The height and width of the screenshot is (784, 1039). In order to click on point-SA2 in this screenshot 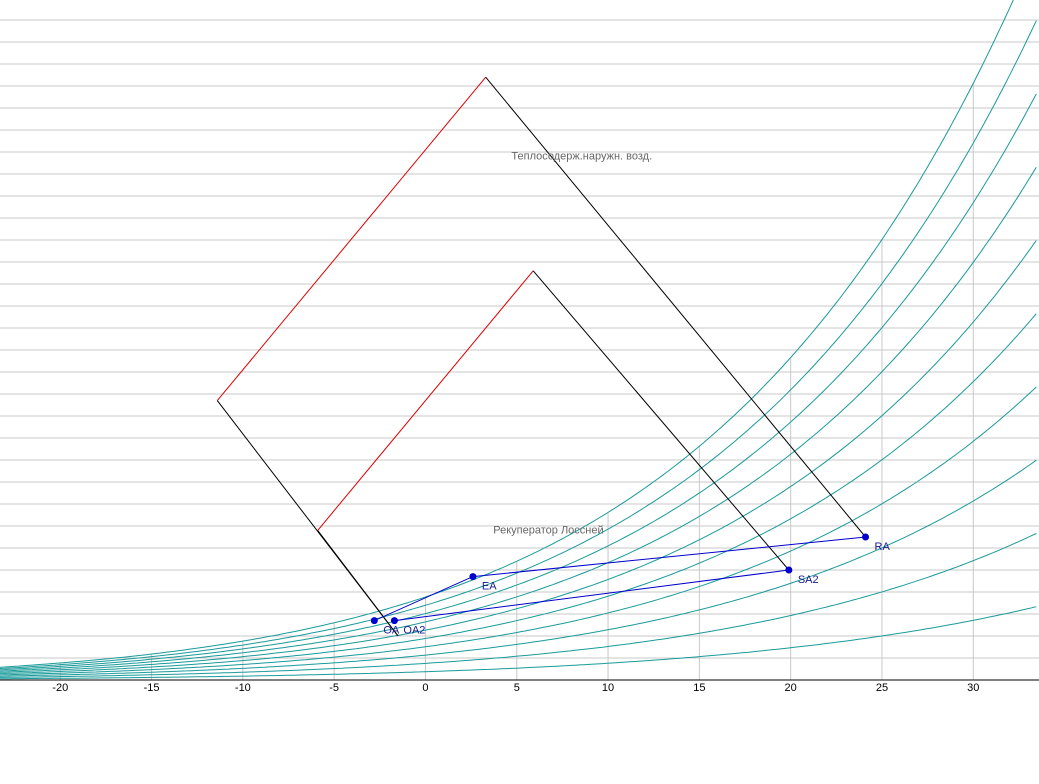, I will do `click(789, 570)`.